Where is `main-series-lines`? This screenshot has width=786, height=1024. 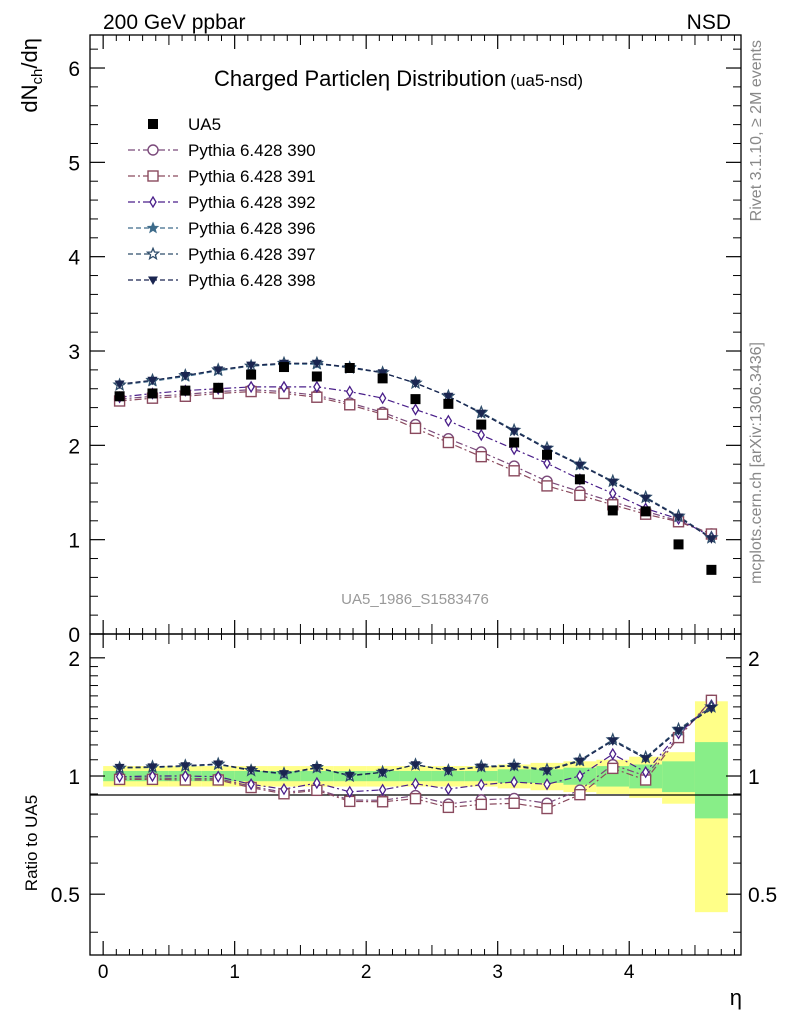 main-series-lines is located at coordinates (415, 451).